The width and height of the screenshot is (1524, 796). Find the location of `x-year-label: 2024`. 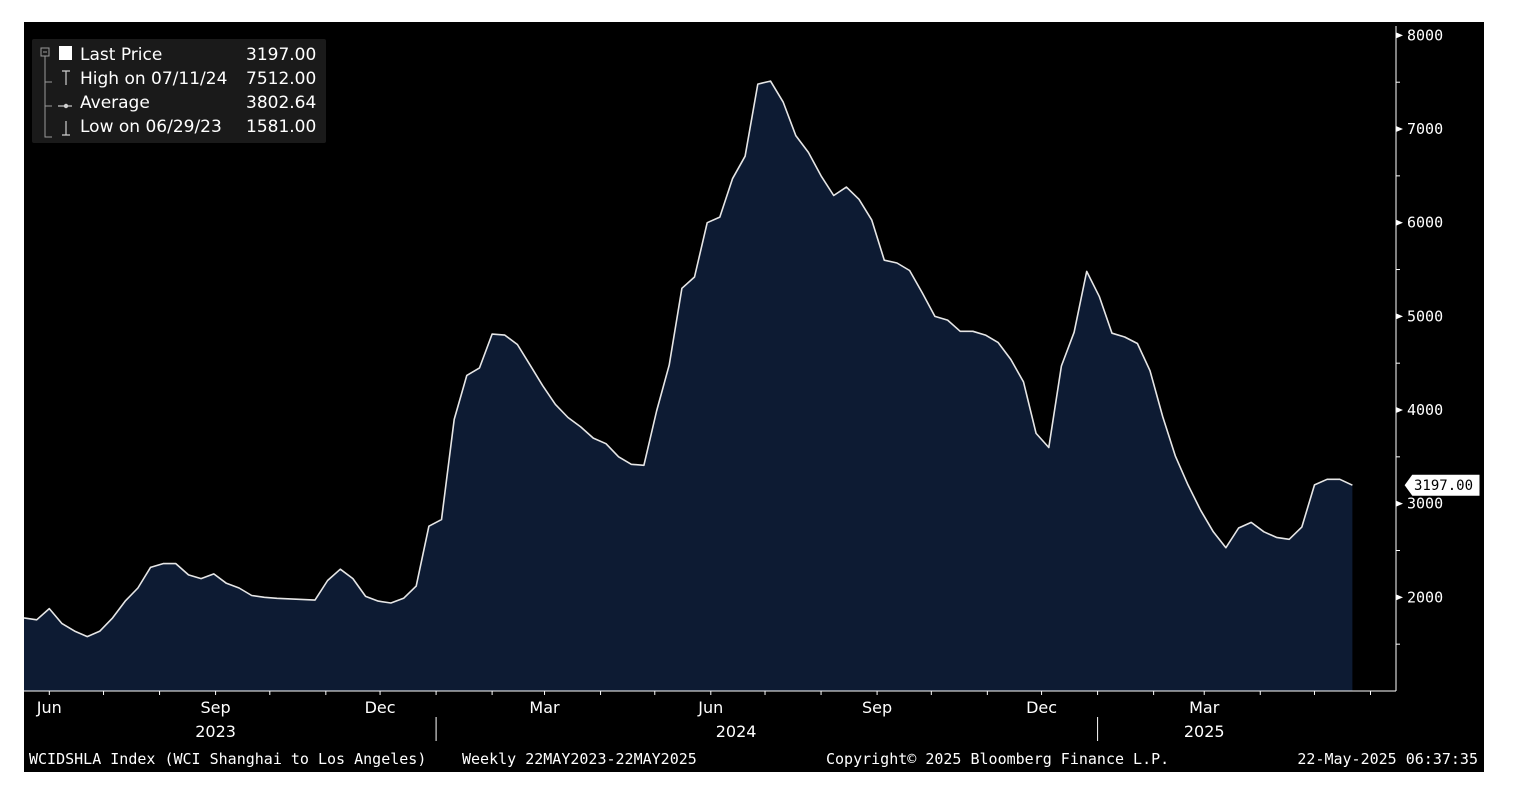

x-year-label: 2024 is located at coordinates (736, 731).